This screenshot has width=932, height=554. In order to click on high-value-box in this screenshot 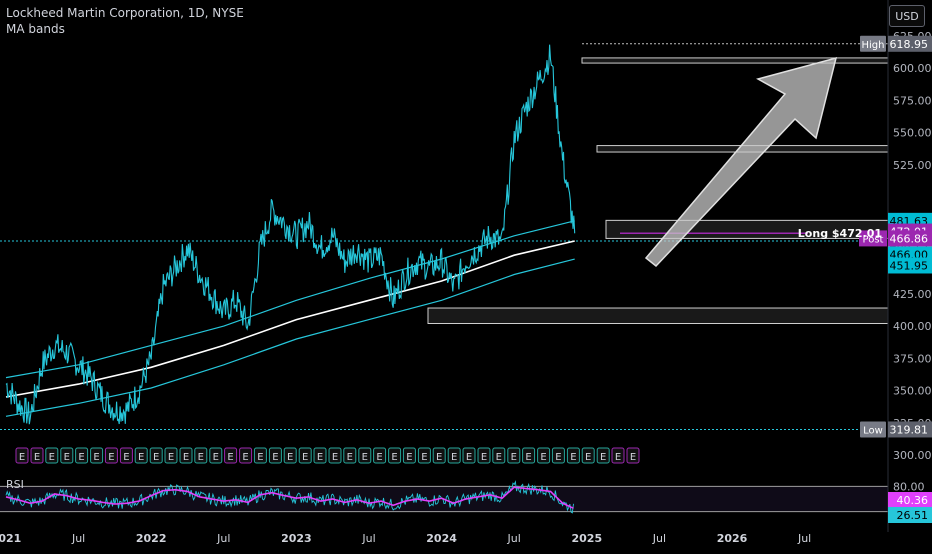, I will do `click(910, 43)`.